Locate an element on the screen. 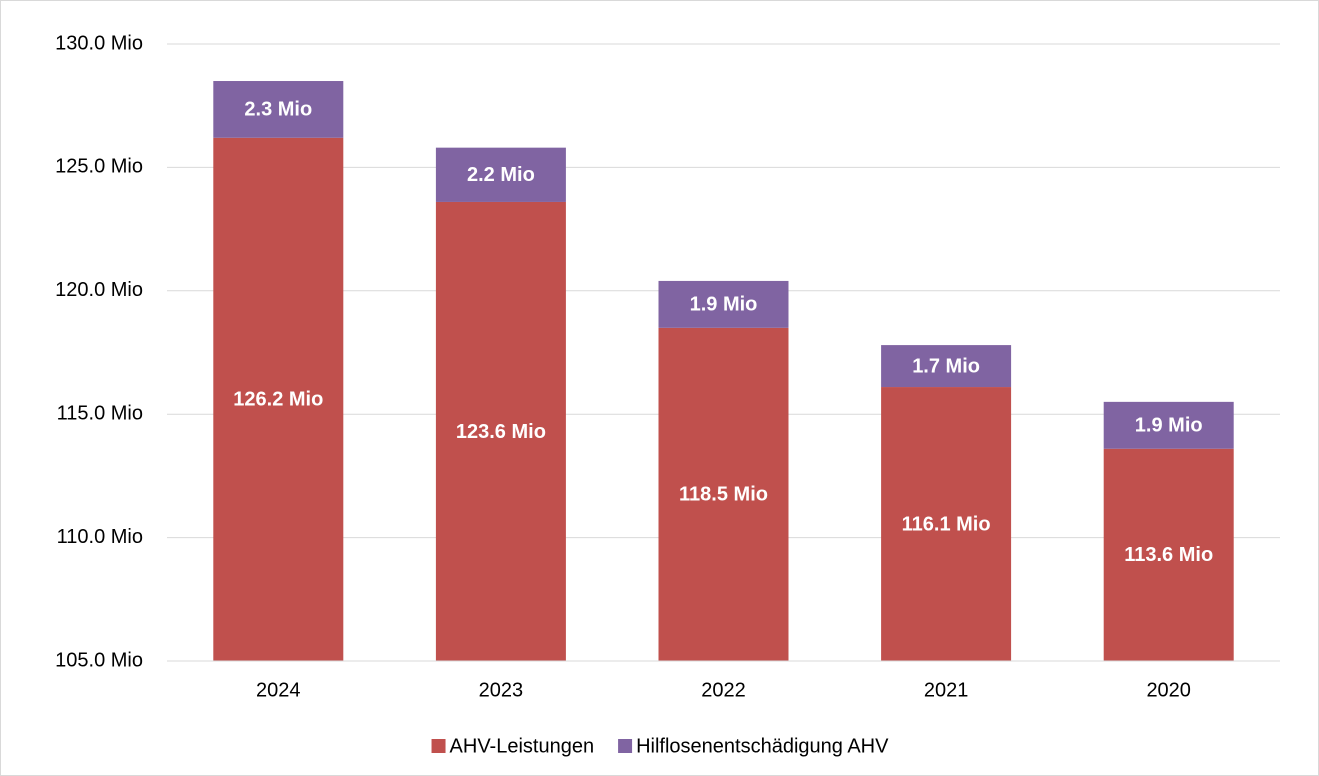 This screenshot has height=776, width=1319. x-tick-label: 2022 is located at coordinates (723, 690).